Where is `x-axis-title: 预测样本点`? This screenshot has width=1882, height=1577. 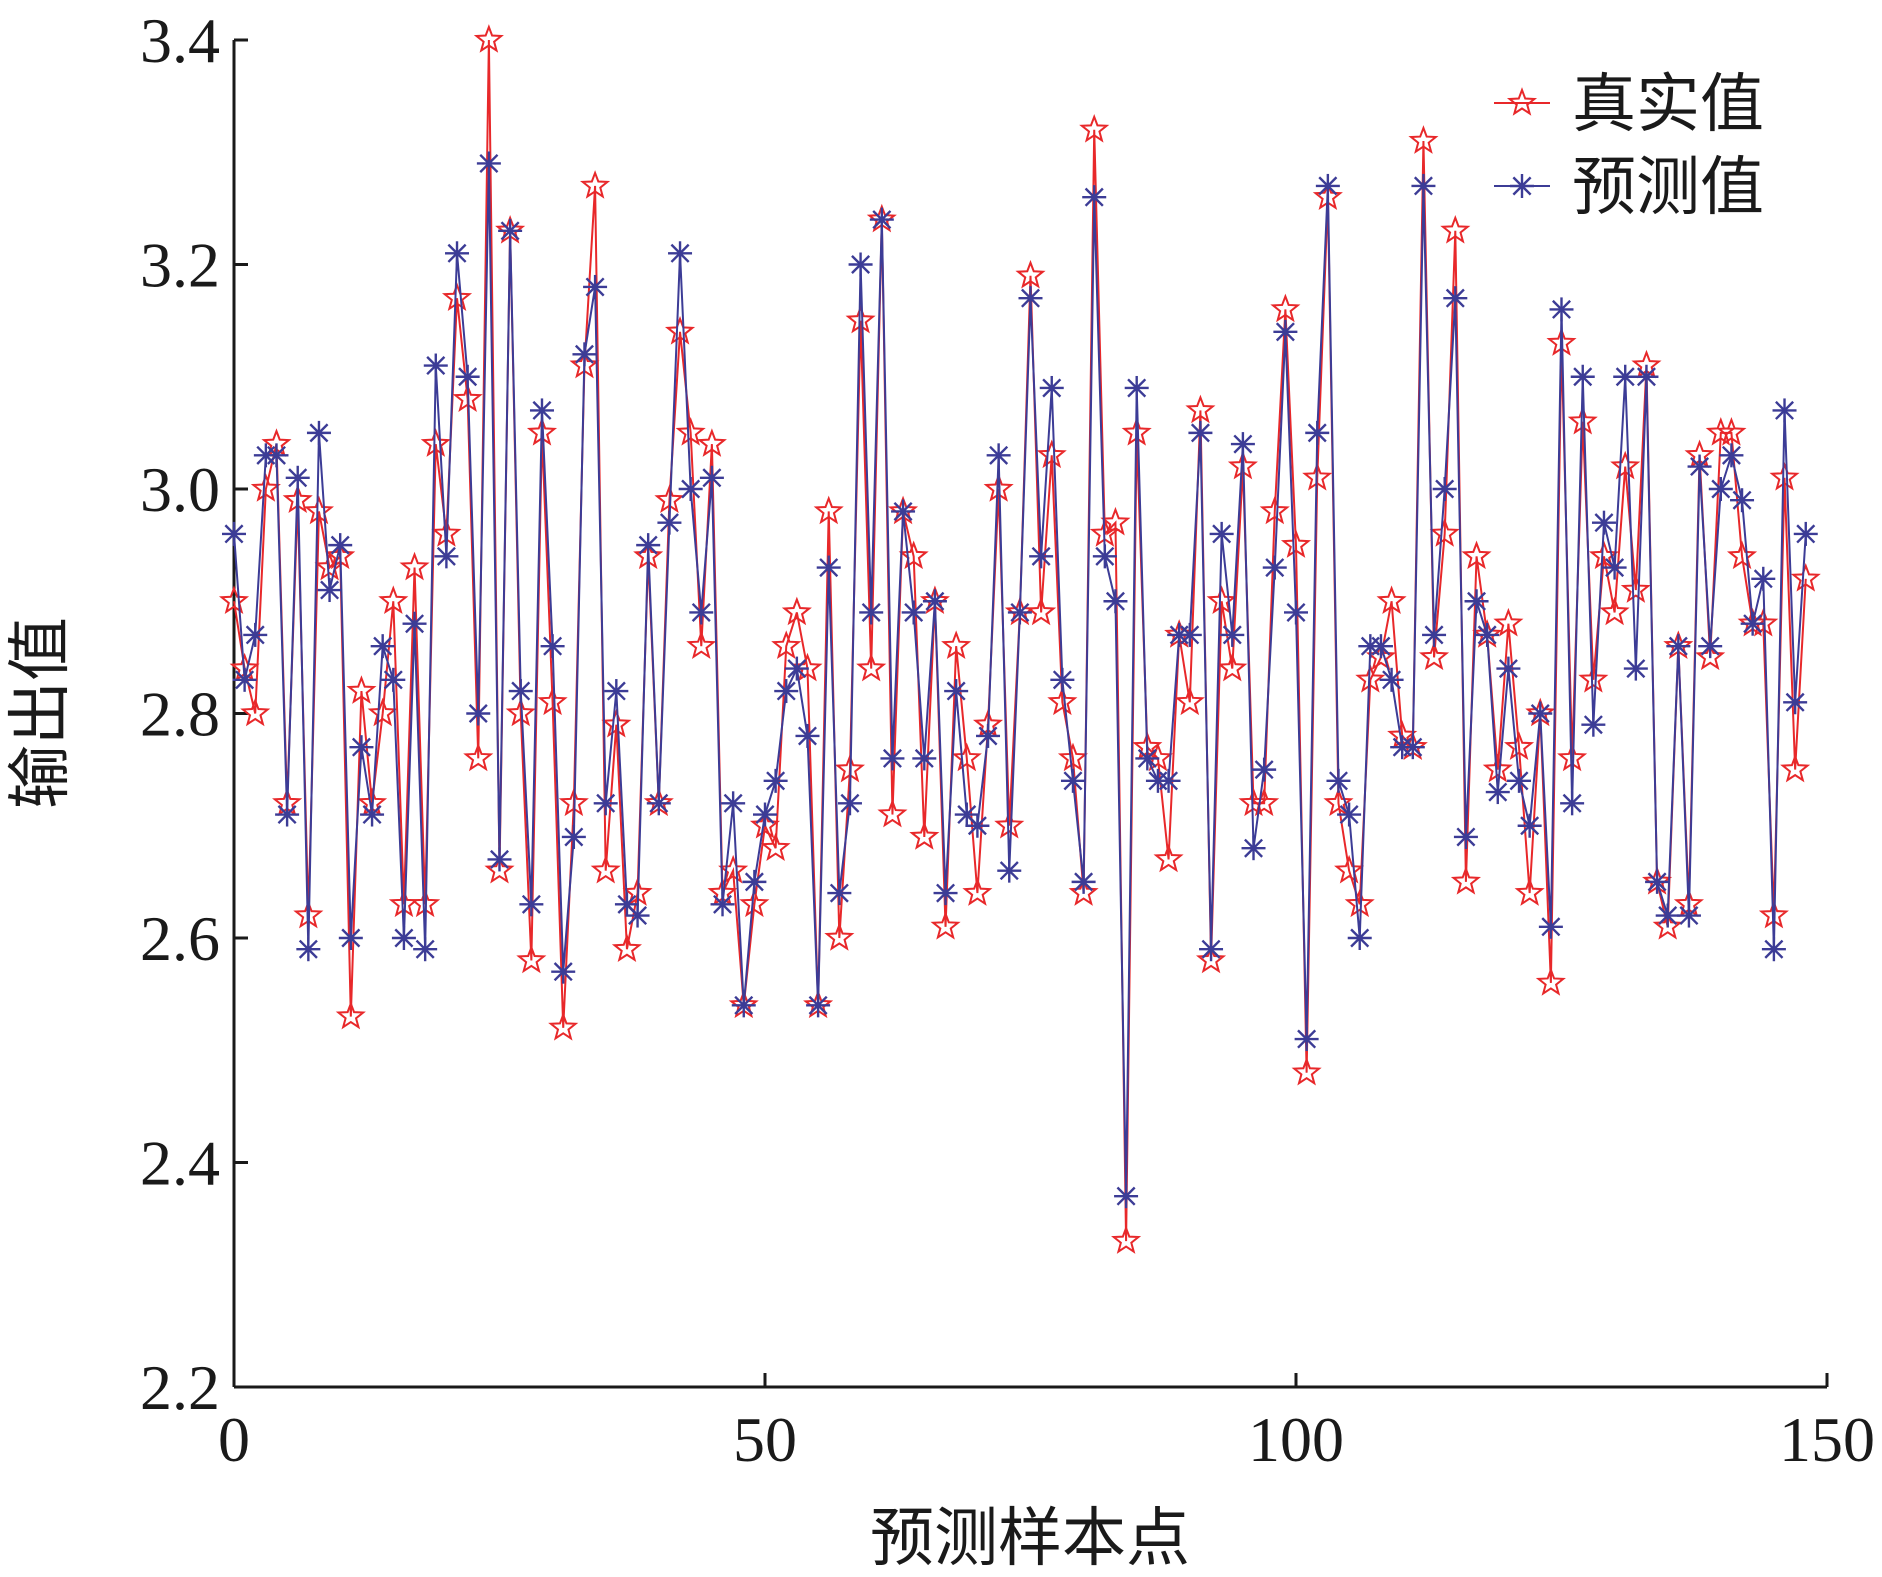
x-axis-title: 预测样本点 is located at coordinates (1030, 1538).